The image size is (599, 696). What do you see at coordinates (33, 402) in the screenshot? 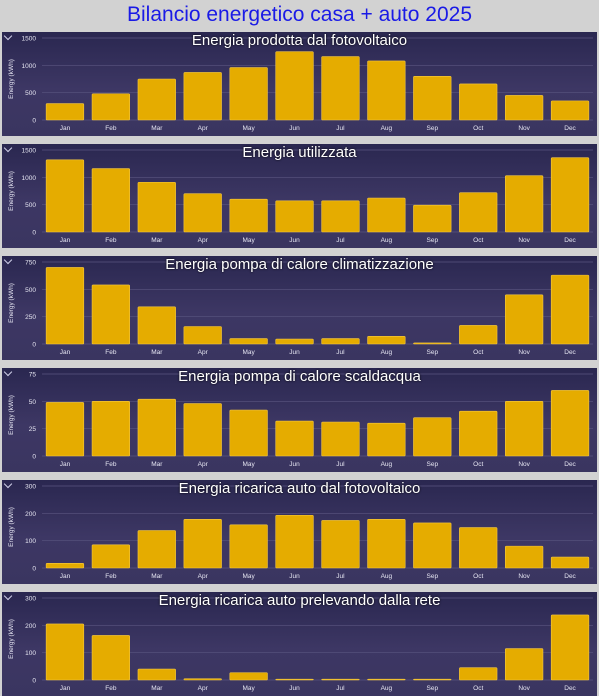
I see `y-tick-label: 50` at bounding box center [33, 402].